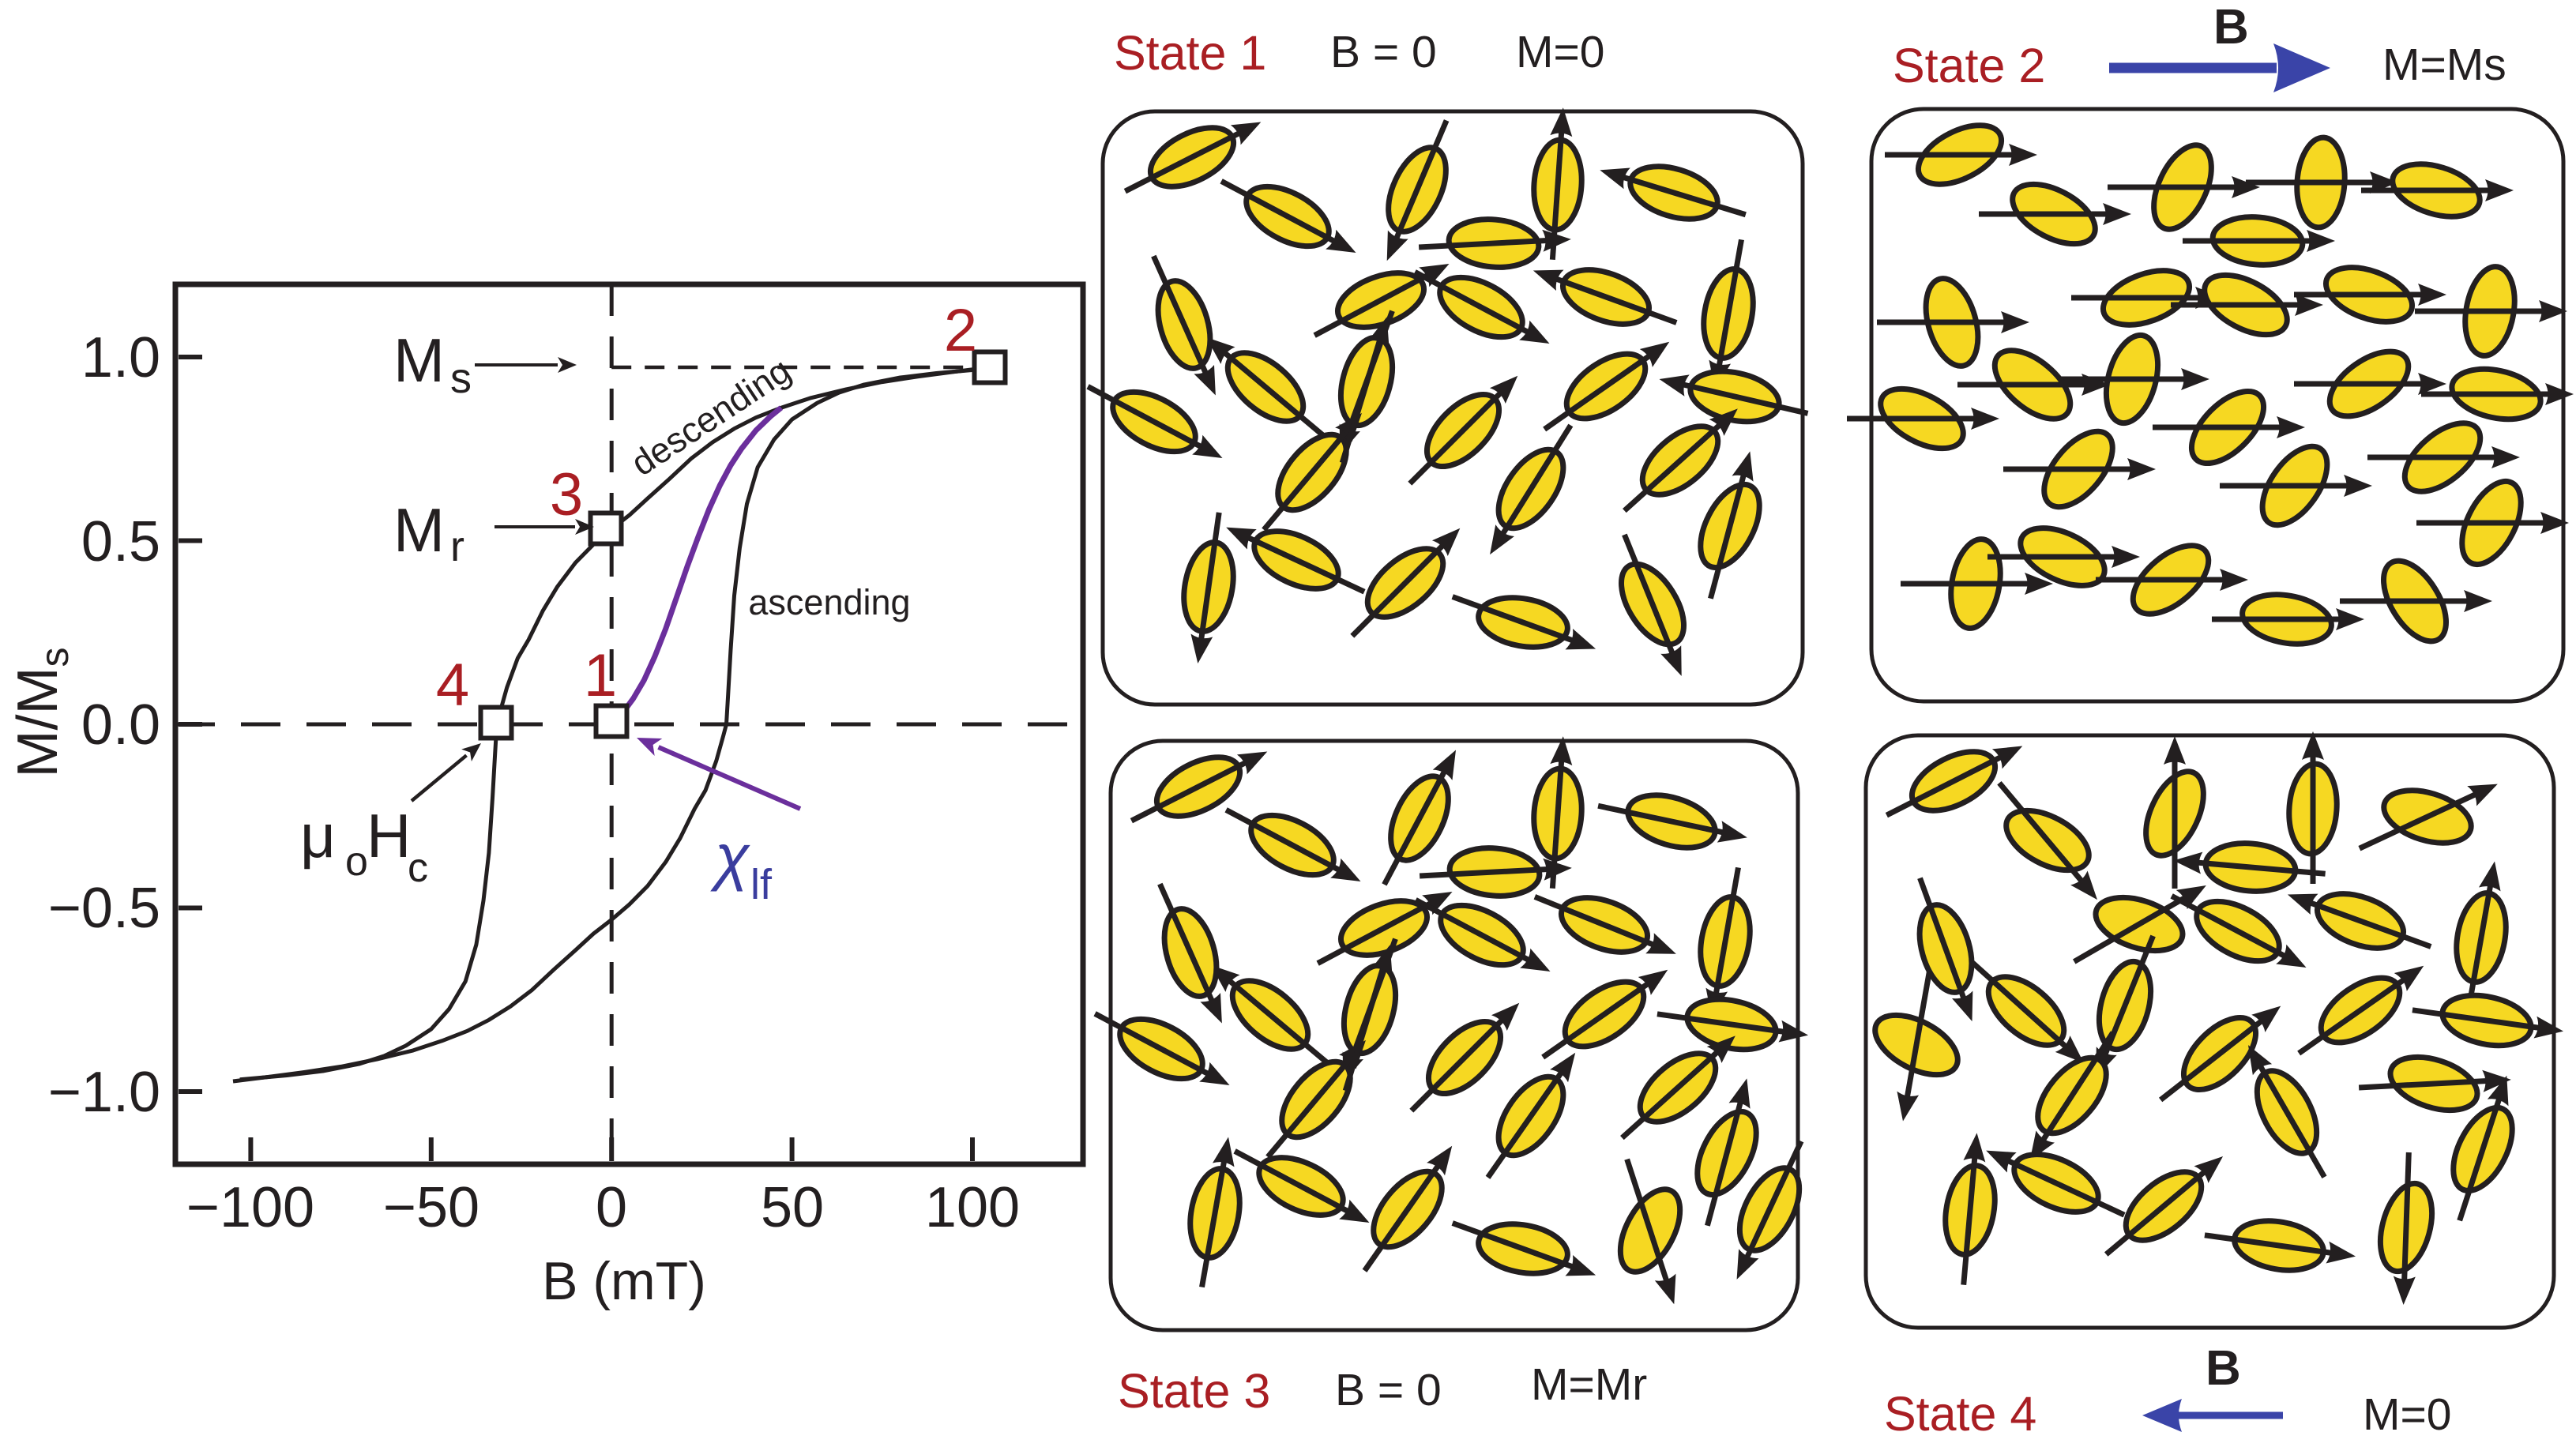  What do you see at coordinates (961, 330) in the screenshot?
I see `svg-text: 2` at bounding box center [961, 330].